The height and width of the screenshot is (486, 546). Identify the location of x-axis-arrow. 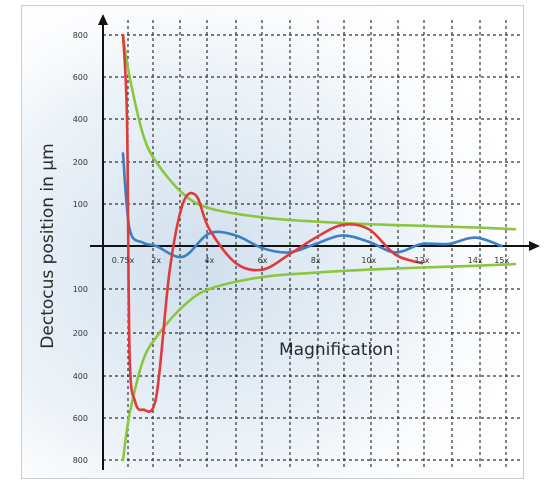
(534, 246).